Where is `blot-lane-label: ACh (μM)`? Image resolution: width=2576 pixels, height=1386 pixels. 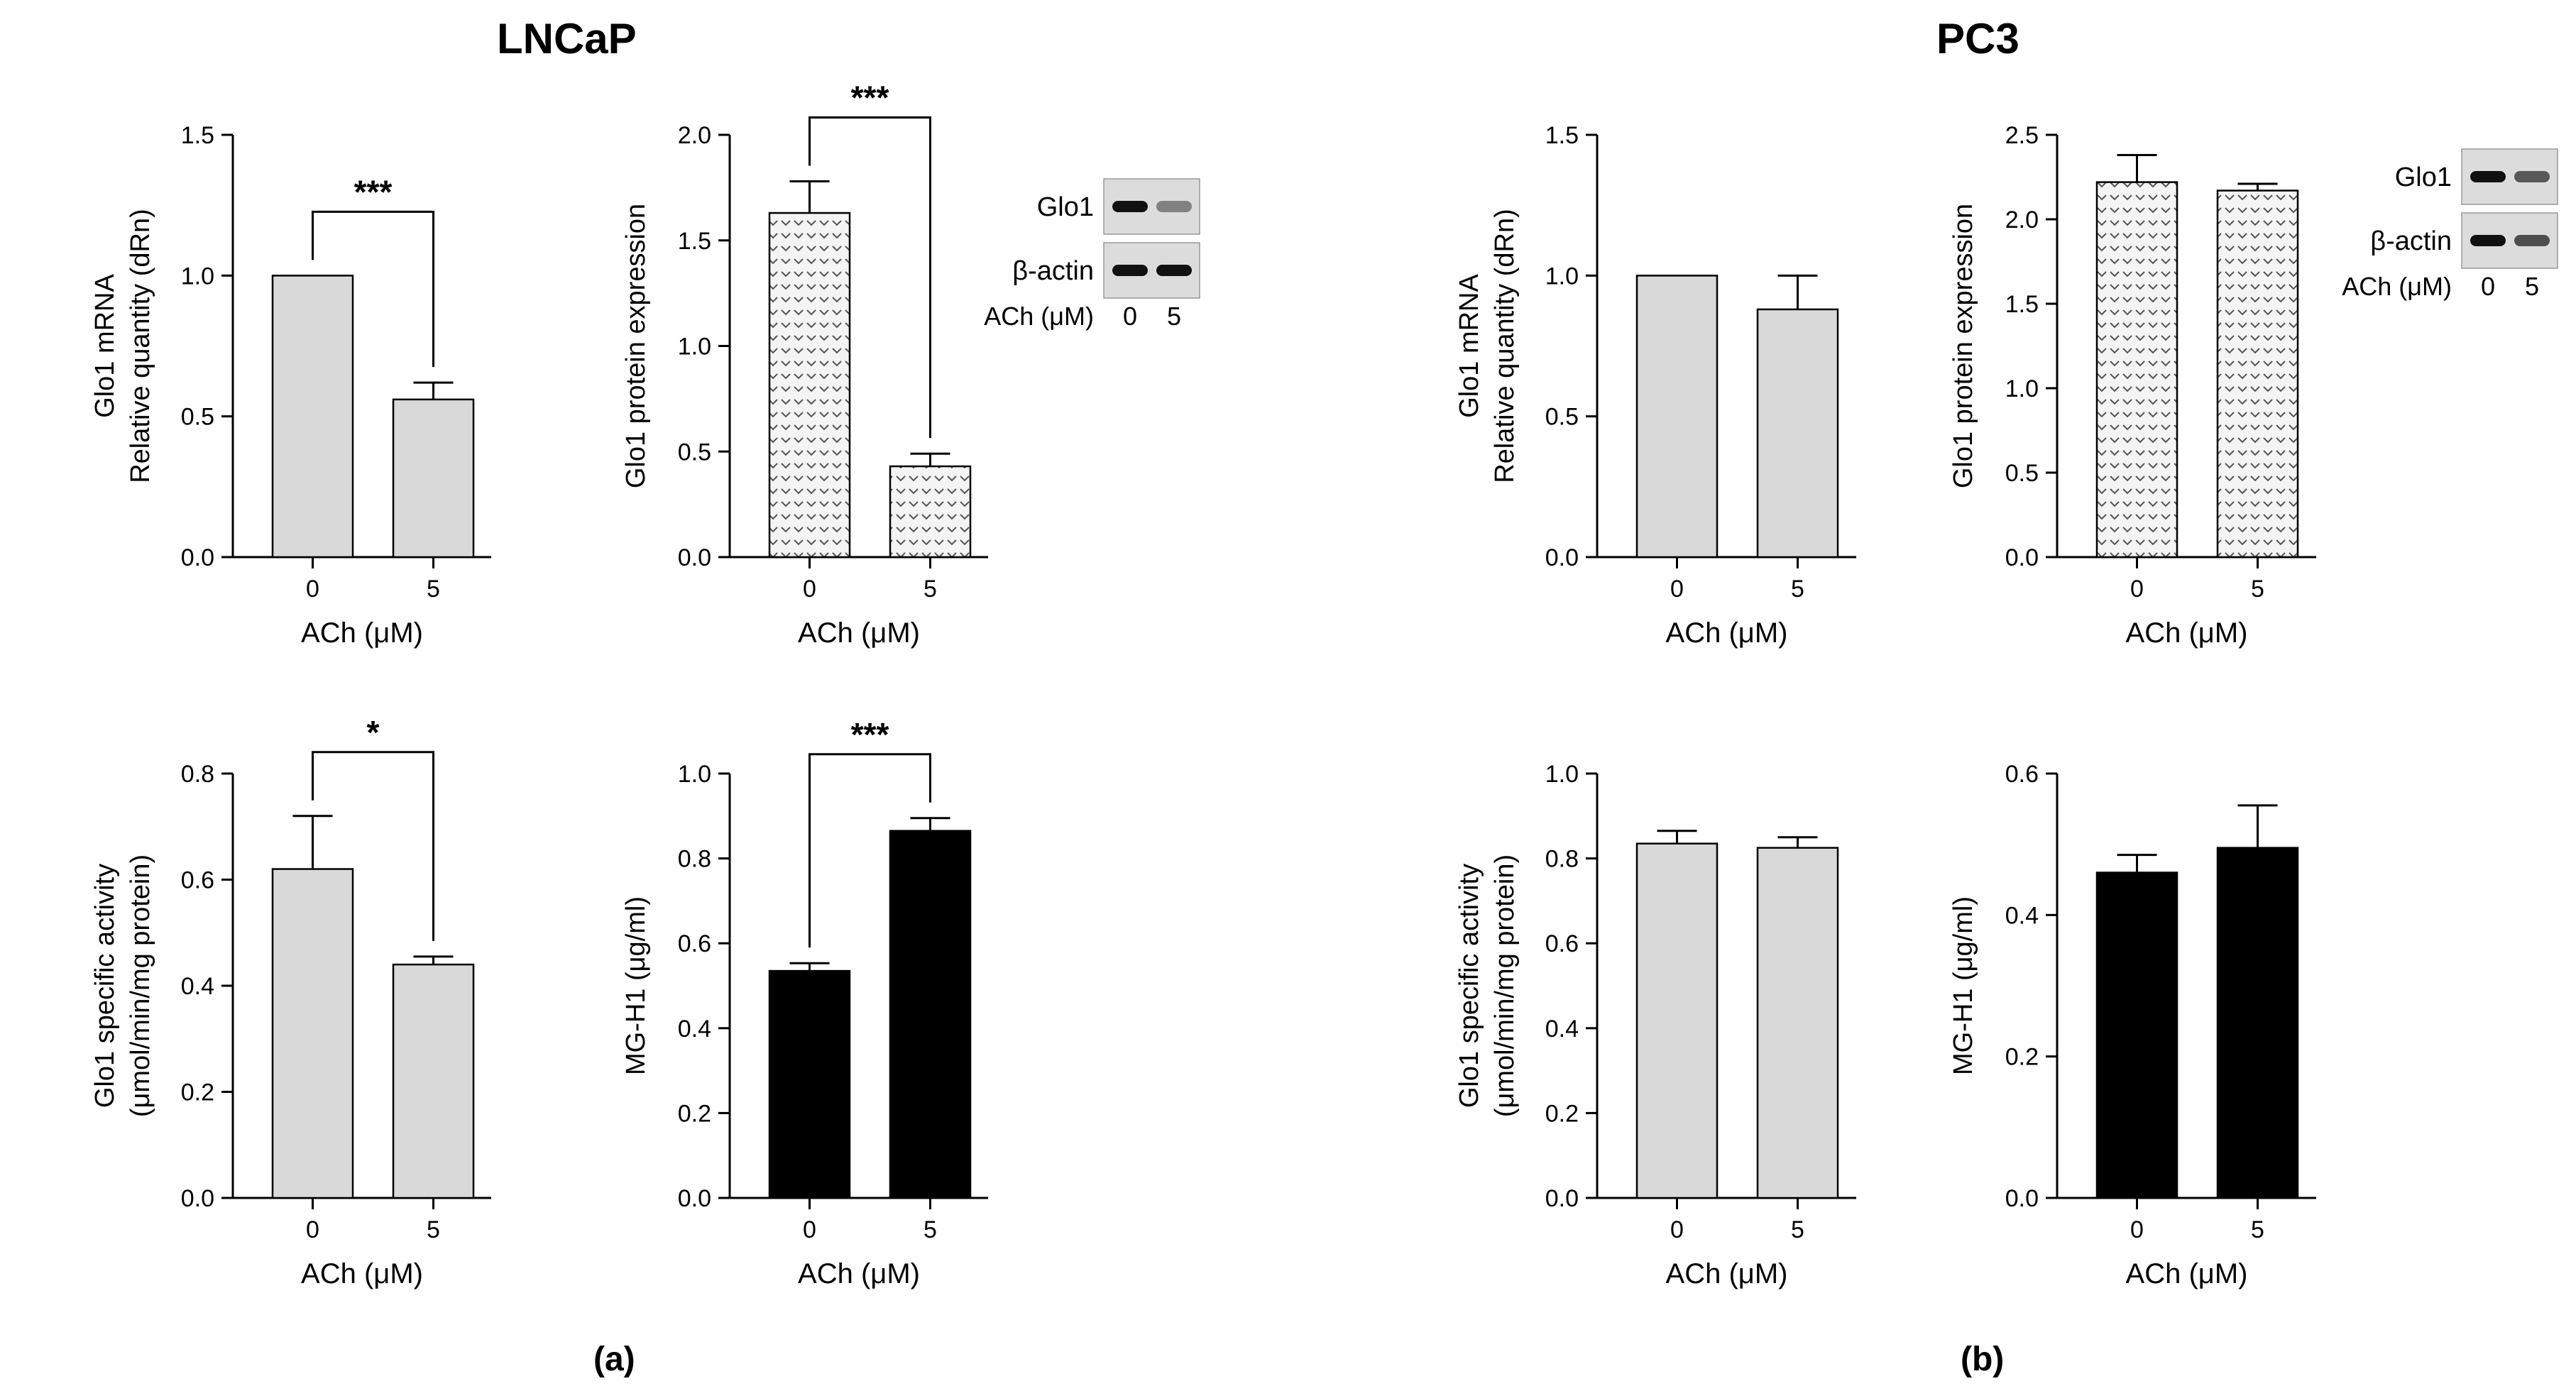
blot-lane-label: ACh (μM) is located at coordinates (2397, 287).